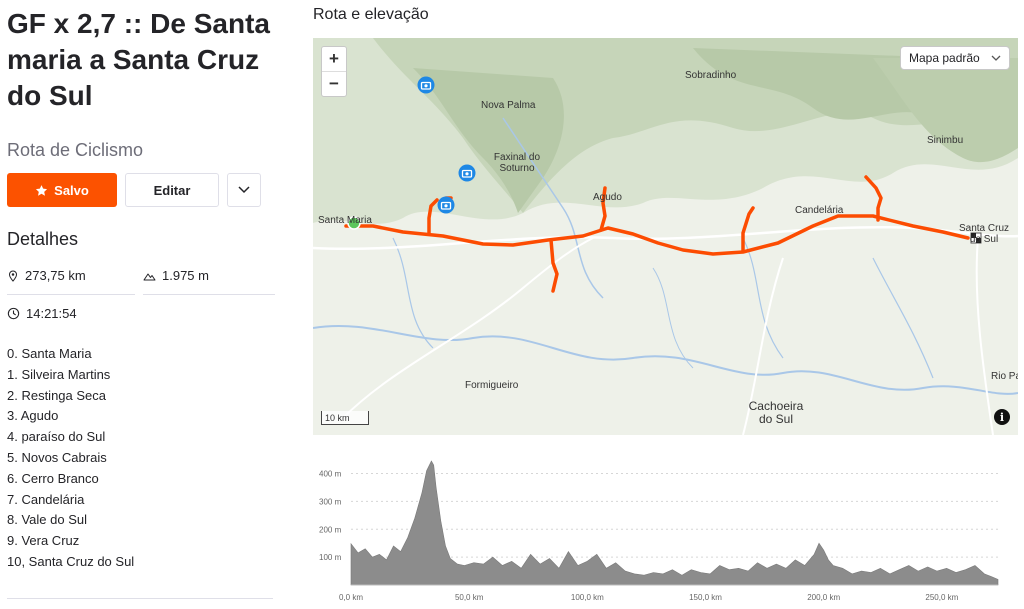 The height and width of the screenshot is (609, 1024). I want to click on map-heading: Rota e elevação, so click(371, 14).